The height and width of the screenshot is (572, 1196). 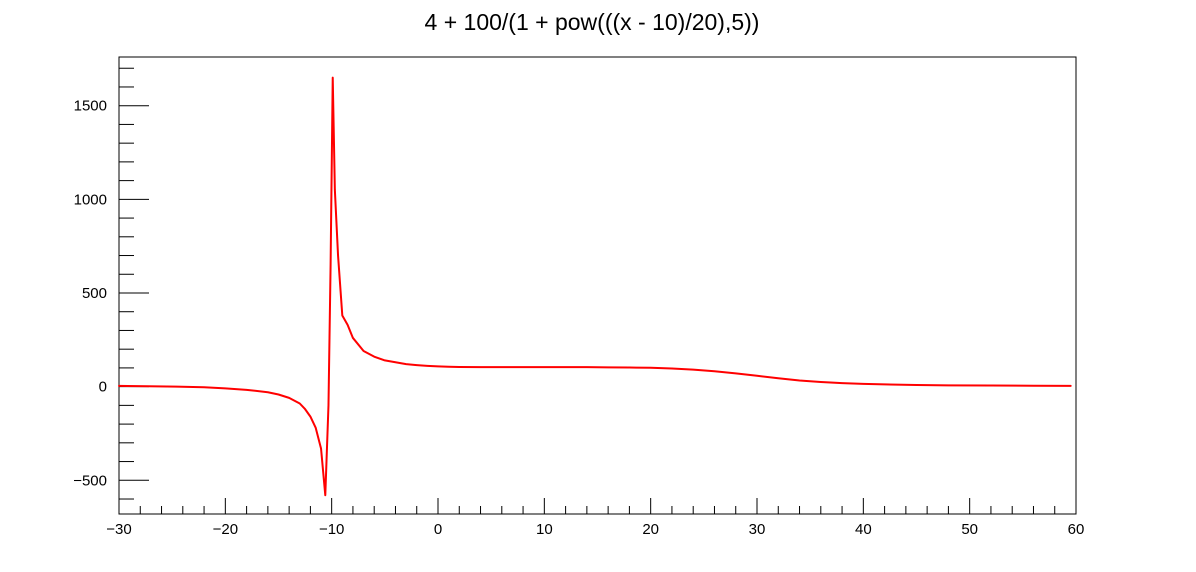 What do you see at coordinates (592, 22) in the screenshot?
I see `chart-title: 4 + 100/(1 + pow(((x - 10)/20),5))` at bounding box center [592, 22].